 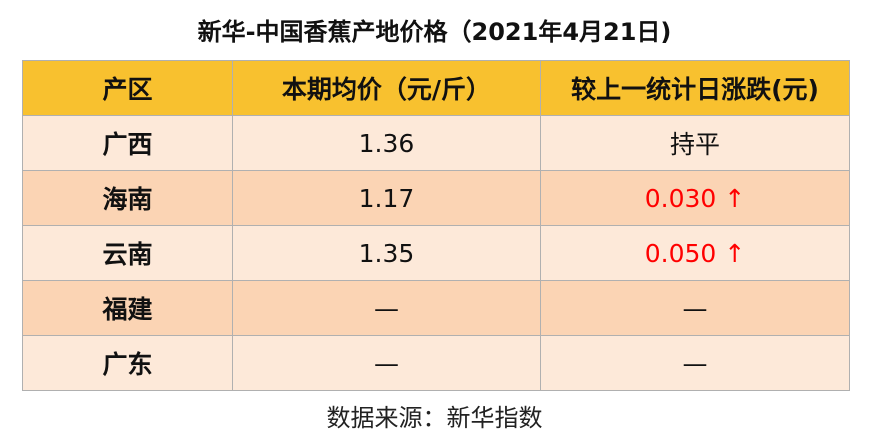 I want to click on change: 0.050 ↑, so click(x=695, y=253).